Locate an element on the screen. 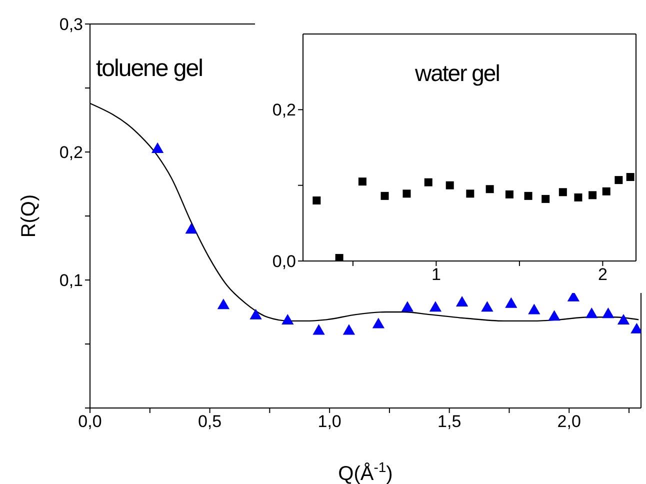 Image resolution: width=646 pixels, height=484 pixels. annotation: toluene gel is located at coordinates (149, 69).